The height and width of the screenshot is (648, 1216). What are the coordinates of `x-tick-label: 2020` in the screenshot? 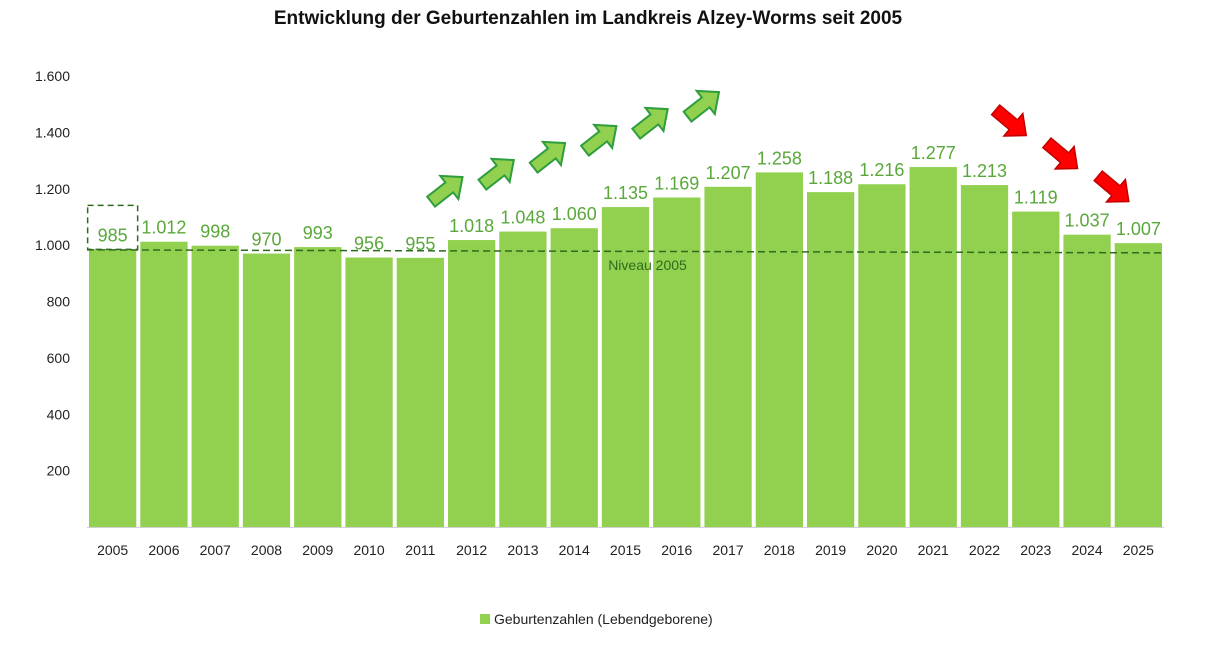 It's located at (881, 550).